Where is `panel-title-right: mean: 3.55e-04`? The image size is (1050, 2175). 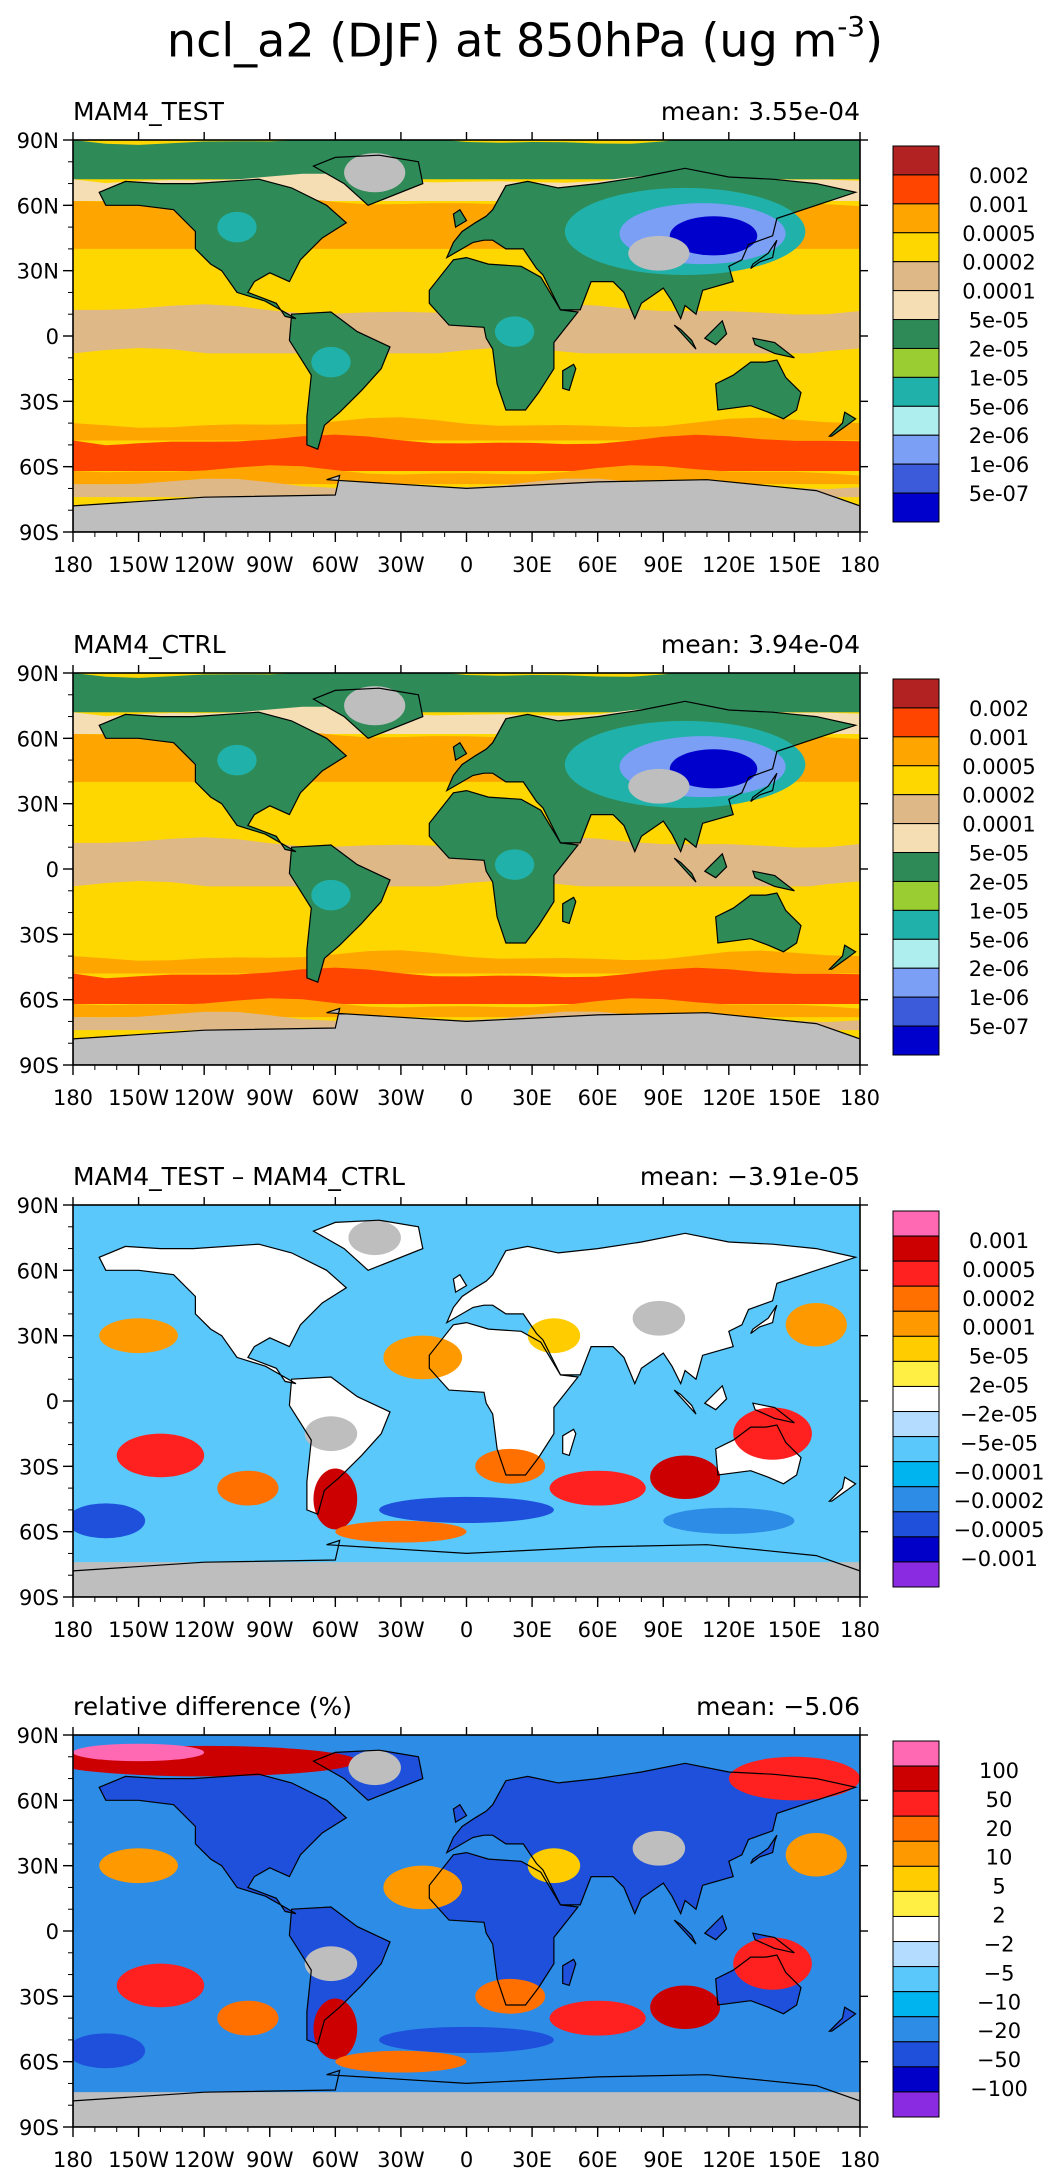
panel-title-right: mean: 3.55e-04 is located at coordinates (760, 111).